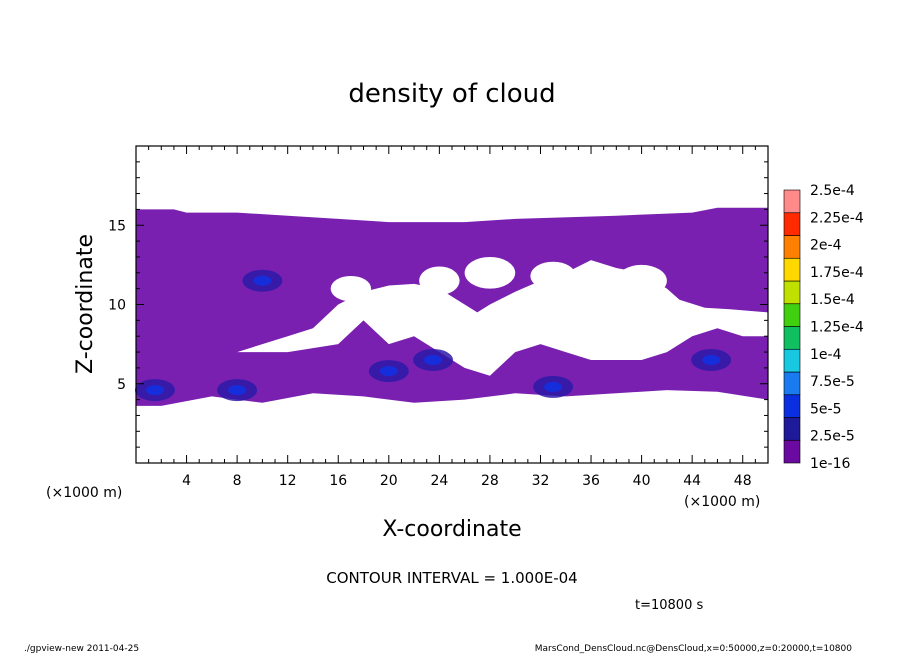 Image resolution: width=904 pixels, height=654 pixels. I want to click on y-axis-label: Z-coordinate, so click(85, 304).